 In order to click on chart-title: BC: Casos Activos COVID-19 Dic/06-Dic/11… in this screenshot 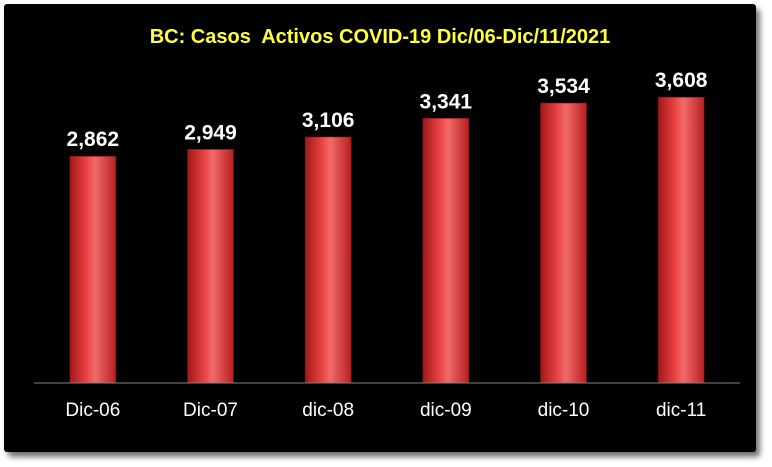, I will do `click(380, 37)`.